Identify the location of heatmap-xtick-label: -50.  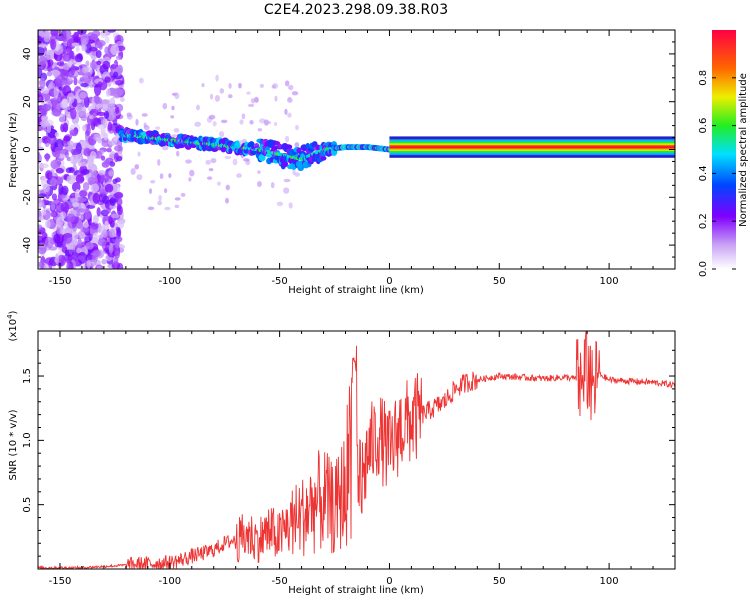
(279, 281).